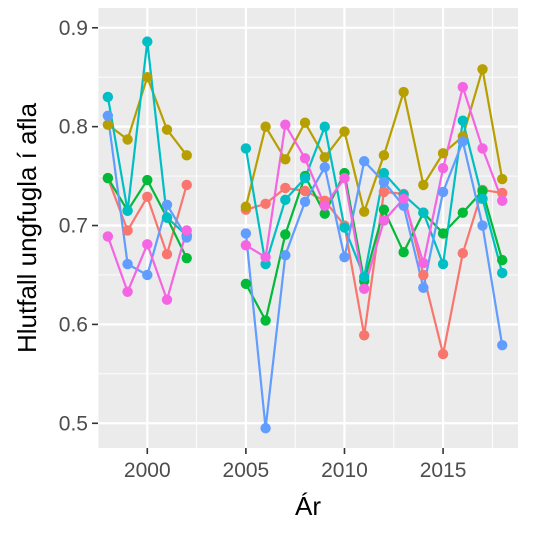 The width and height of the screenshot is (534, 534). Describe the element at coordinates (147, 470) in the screenshot. I see `x-tick-label: 2000` at that location.